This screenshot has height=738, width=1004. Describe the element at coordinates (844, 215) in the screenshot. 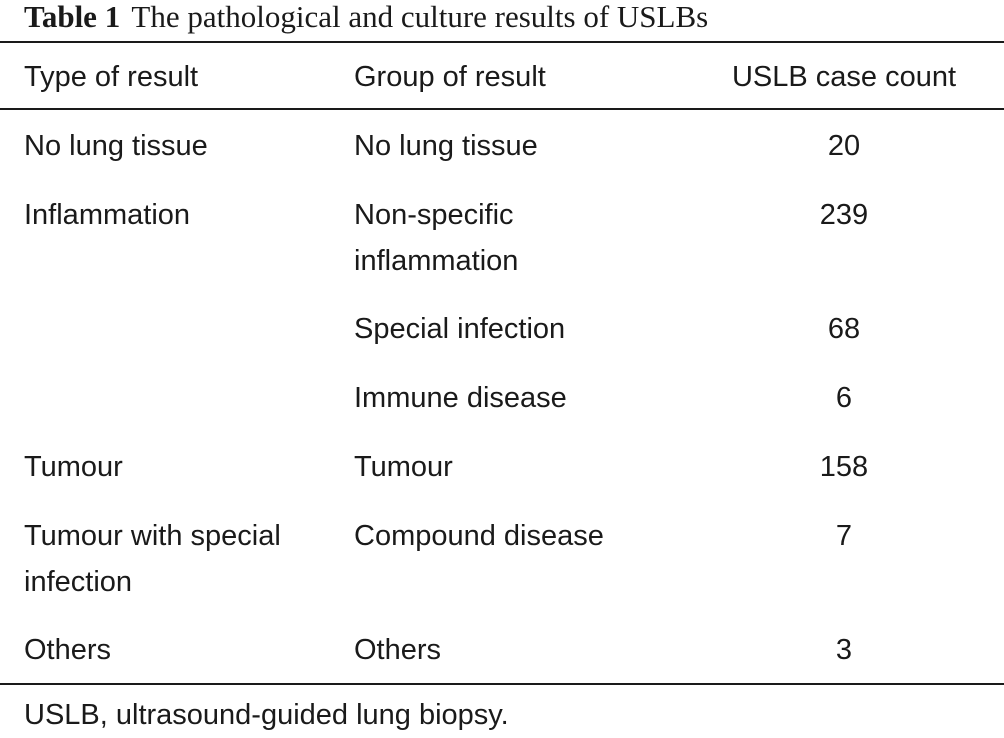

I see `row-count-cell: 239` at that location.